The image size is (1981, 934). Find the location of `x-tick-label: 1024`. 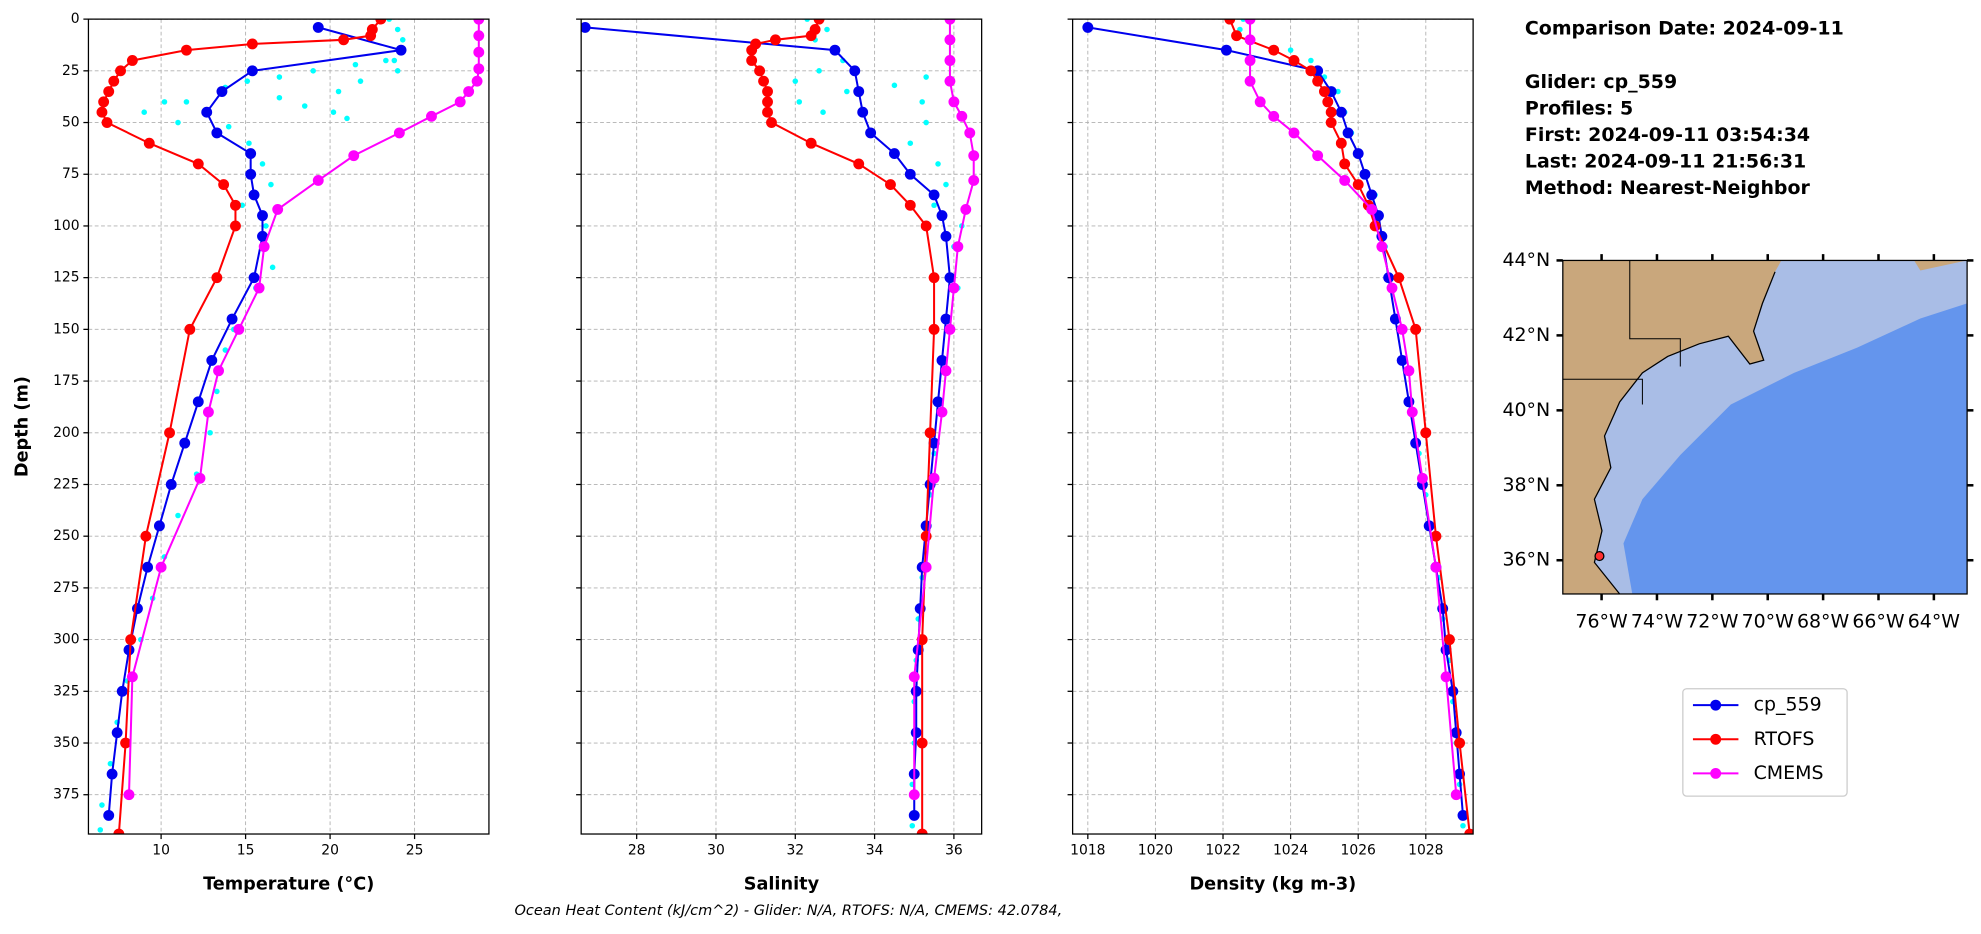

x-tick-label: 1024 is located at coordinates (1290, 850).